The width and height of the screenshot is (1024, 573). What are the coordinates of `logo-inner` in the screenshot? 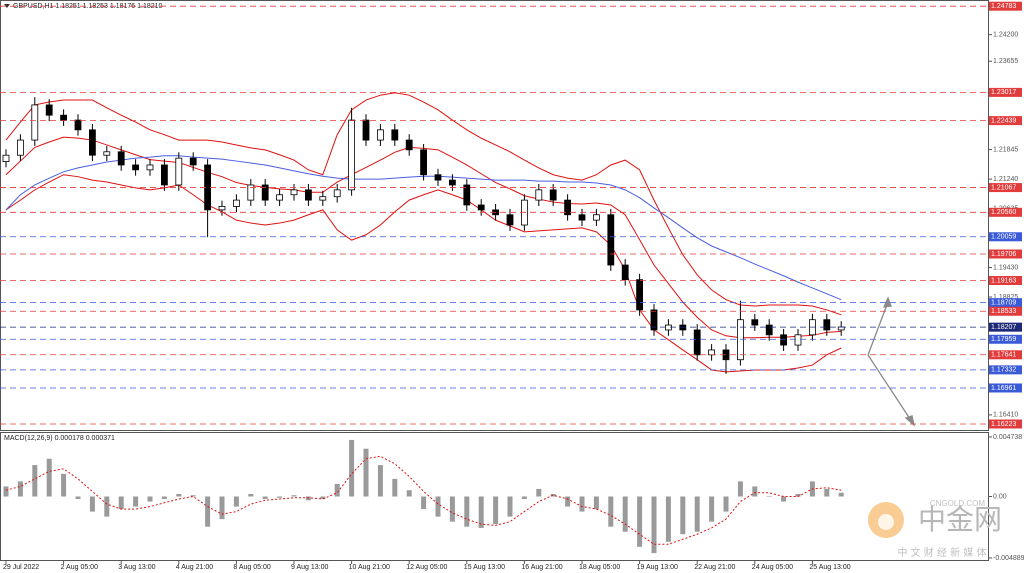 It's located at (886, 522).